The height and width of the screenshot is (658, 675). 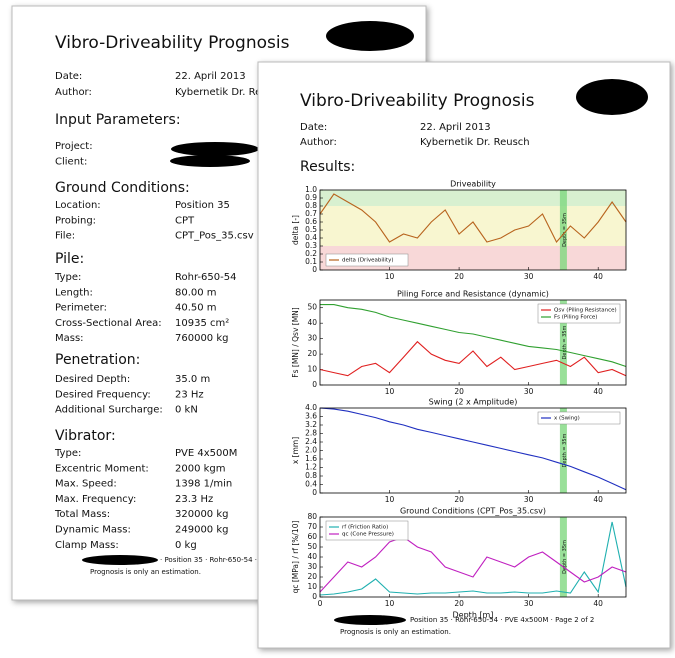 What do you see at coordinates (311, 458) in the screenshot?
I see `y-tick-label: 1.6` at bounding box center [311, 458].